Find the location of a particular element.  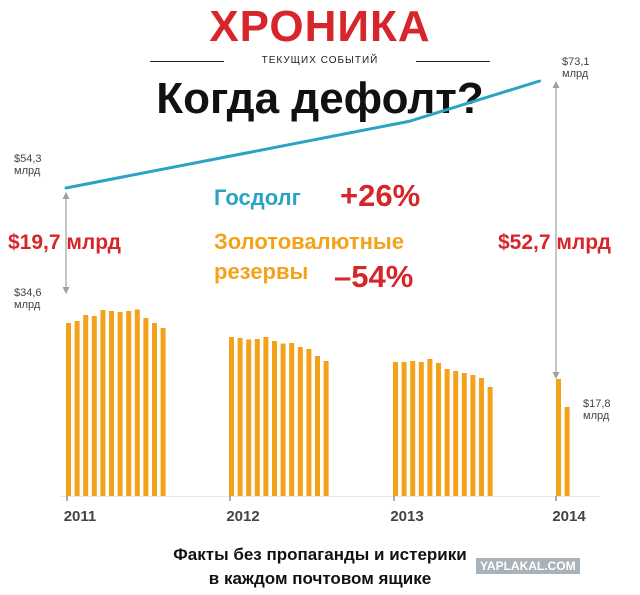

debt-end-unit: млрд is located at coordinates (575, 74).